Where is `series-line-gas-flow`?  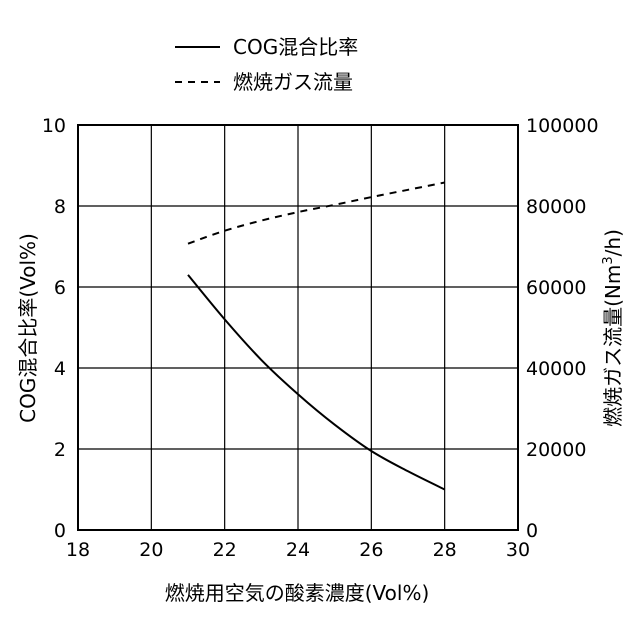 series-line-gas-flow is located at coordinates (316, 213).